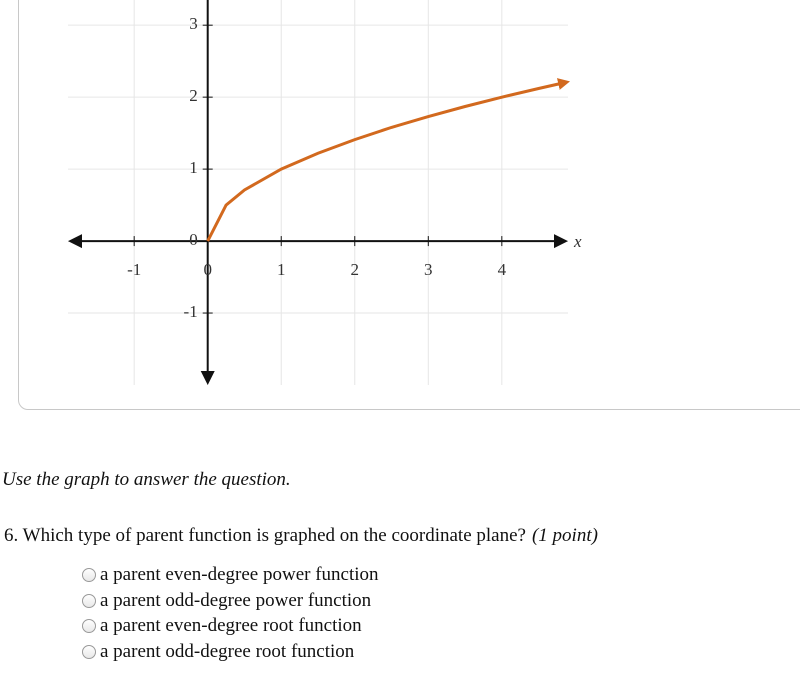  I want to click on y-axis-arrow, so click(207, 378).